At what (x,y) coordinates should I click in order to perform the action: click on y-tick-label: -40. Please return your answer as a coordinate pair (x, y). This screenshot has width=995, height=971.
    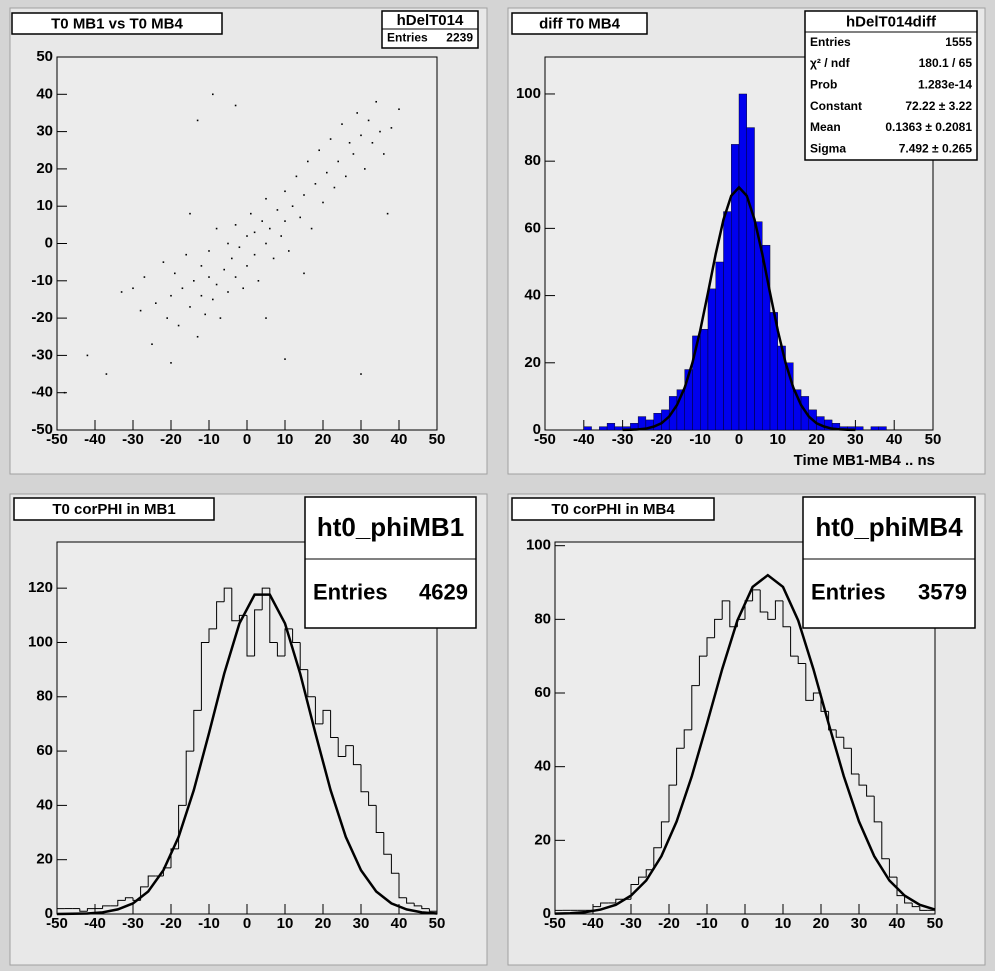
    Looking at the image, I should click on (42, 392).